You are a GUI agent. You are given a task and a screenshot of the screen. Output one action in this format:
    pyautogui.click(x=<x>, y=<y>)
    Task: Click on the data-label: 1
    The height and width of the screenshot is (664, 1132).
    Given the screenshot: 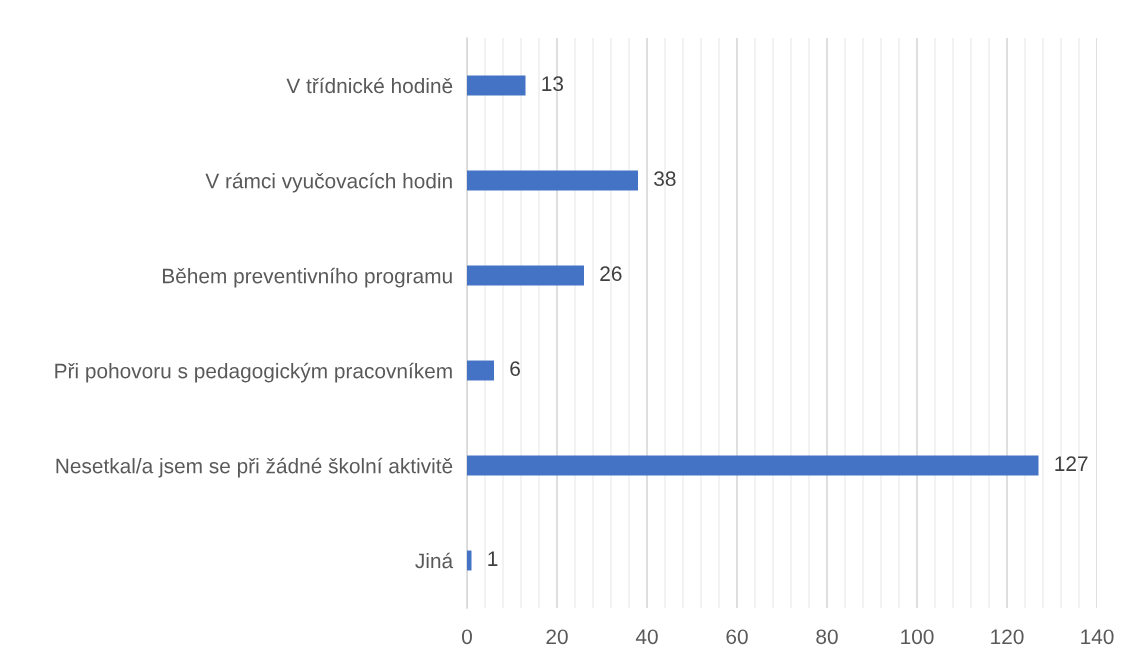 What is the action you would take?
    pyautogui.click(x=493, y=558)
    